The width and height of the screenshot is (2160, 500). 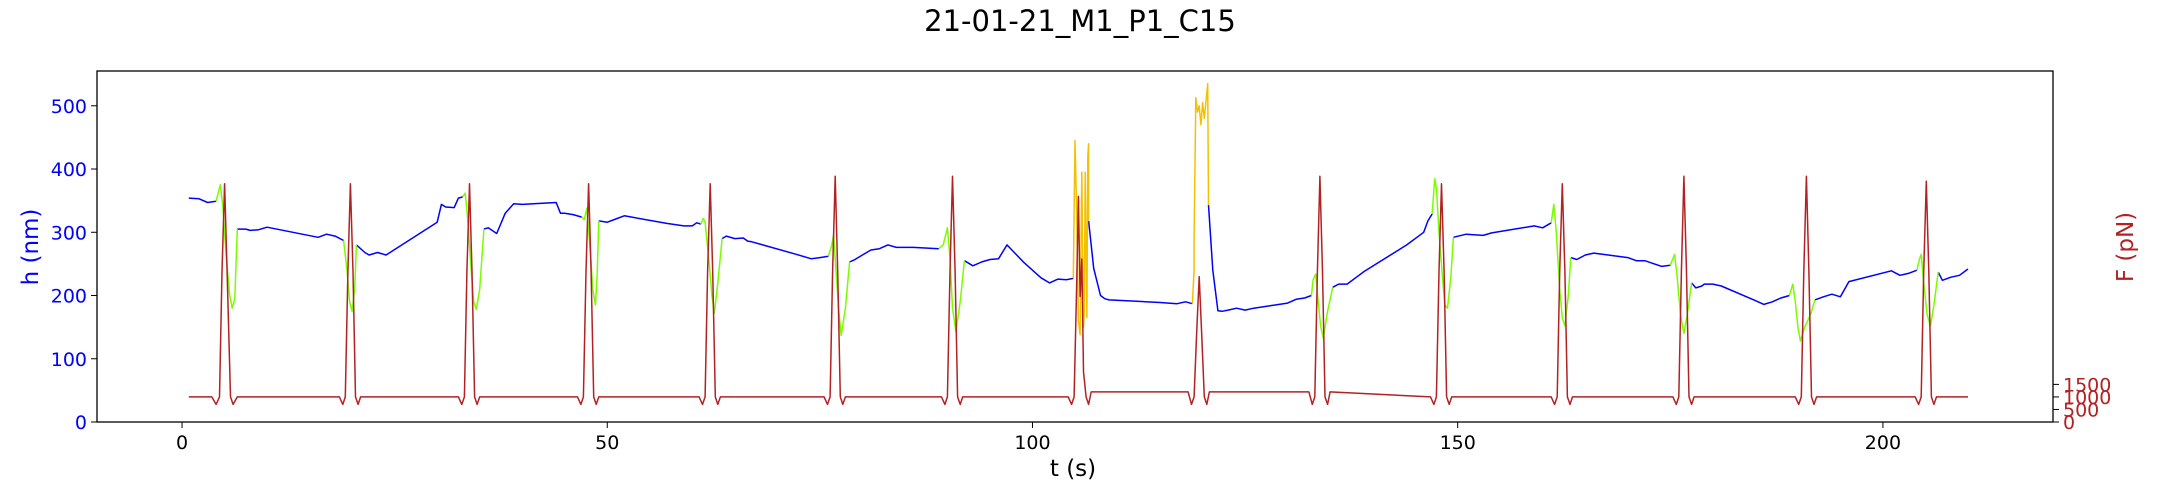 I want to click on right-y-axis-label: F (pN), so click(x=2126, y=247).